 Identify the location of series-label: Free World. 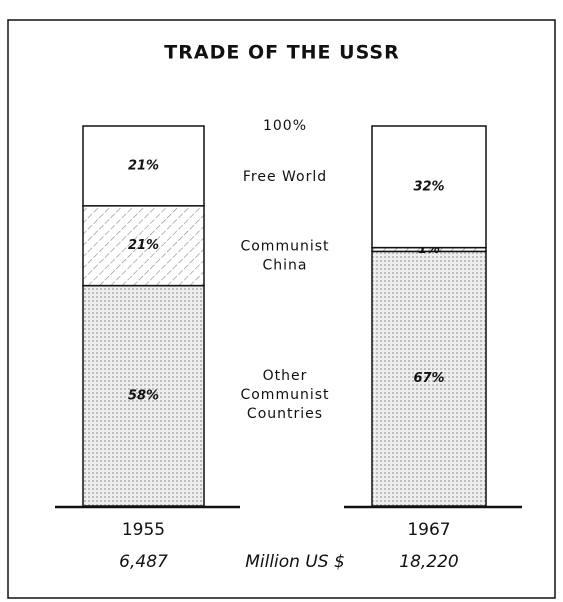
(285, 177).